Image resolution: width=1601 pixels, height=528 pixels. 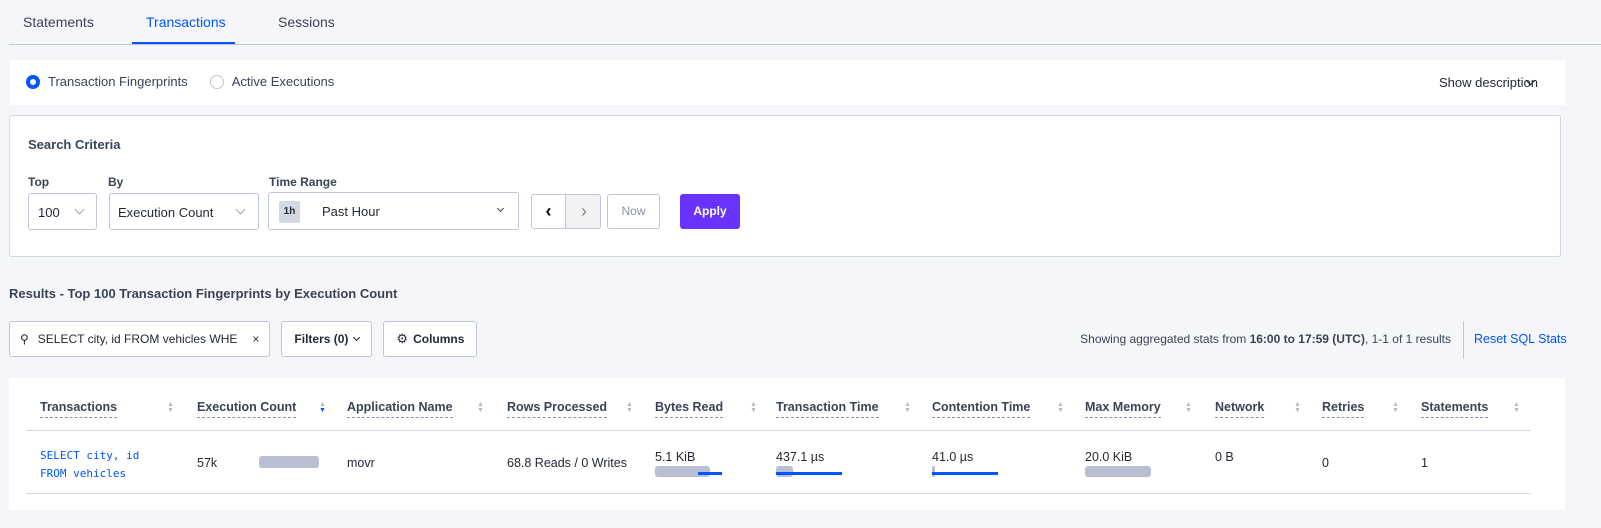 I want to click on radio-label: Active Executions, so click(x=283, y=81).